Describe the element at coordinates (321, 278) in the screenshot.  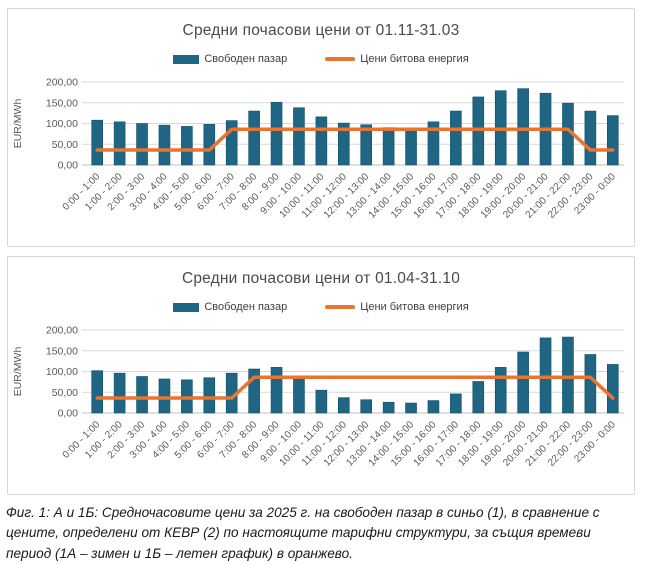
I see `summer-chart-title: Средни почасови цени от 01.04-31.10` at that location.